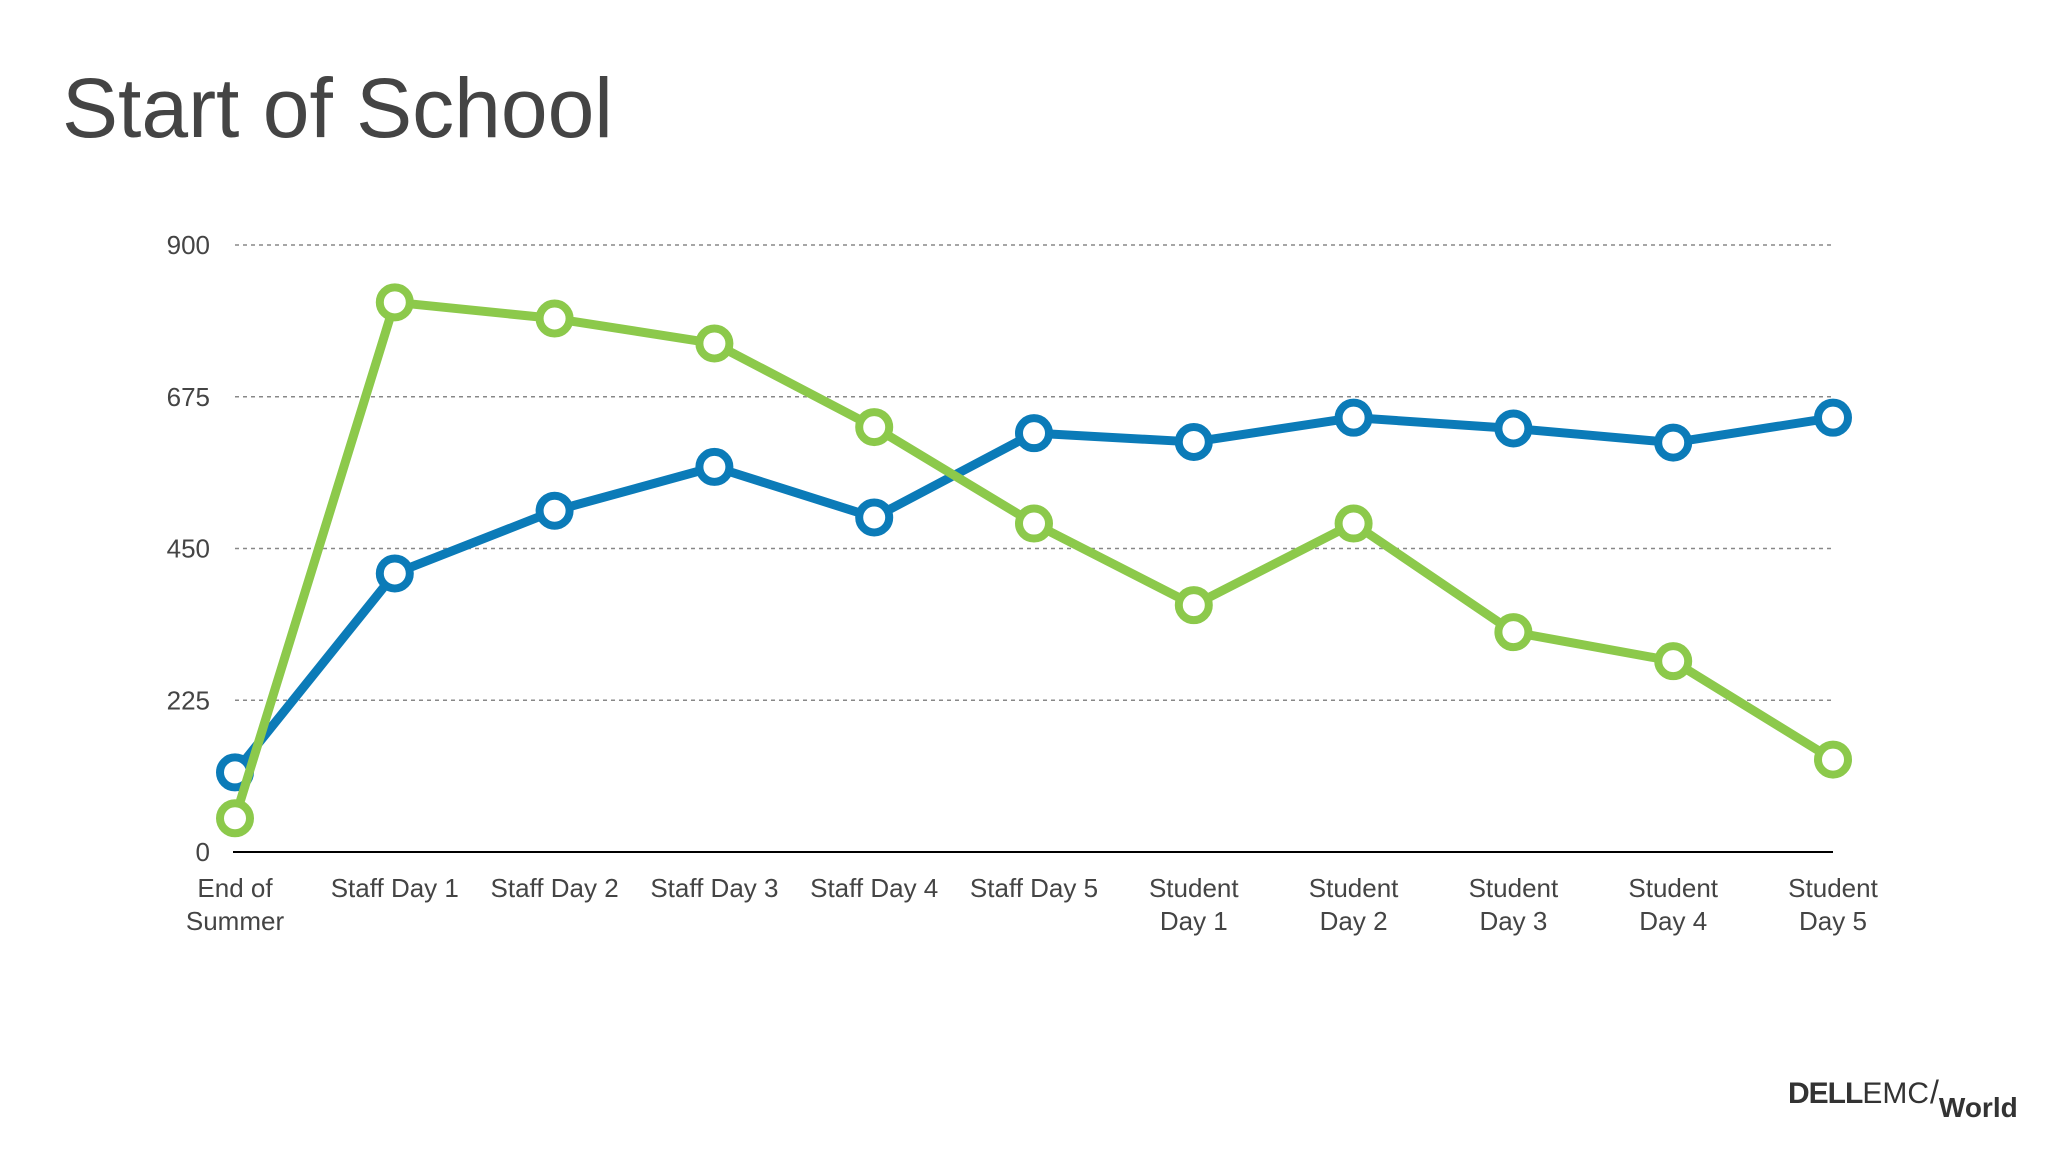 This screenshot has width=2048, height=1152. I want to click on y-axis-ticks: 0 225 450 675 900, so click(188, 548).